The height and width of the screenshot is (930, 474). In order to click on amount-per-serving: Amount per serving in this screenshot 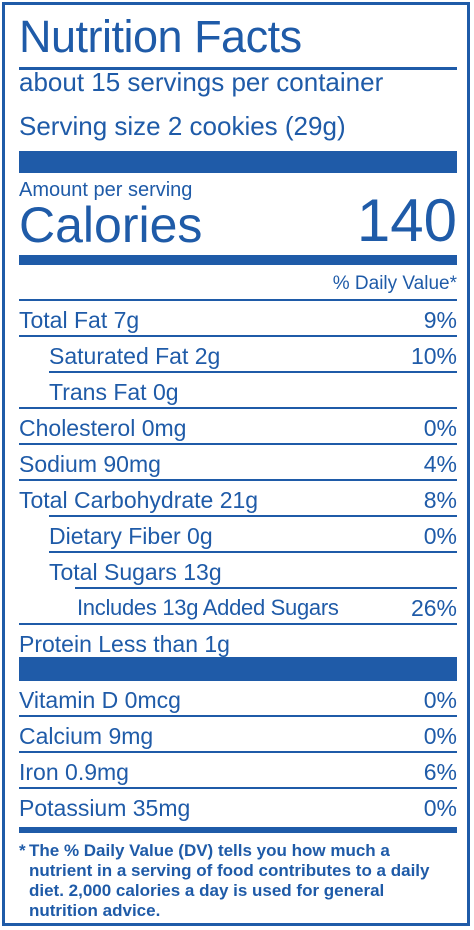, I will do `click(106, 190)`.